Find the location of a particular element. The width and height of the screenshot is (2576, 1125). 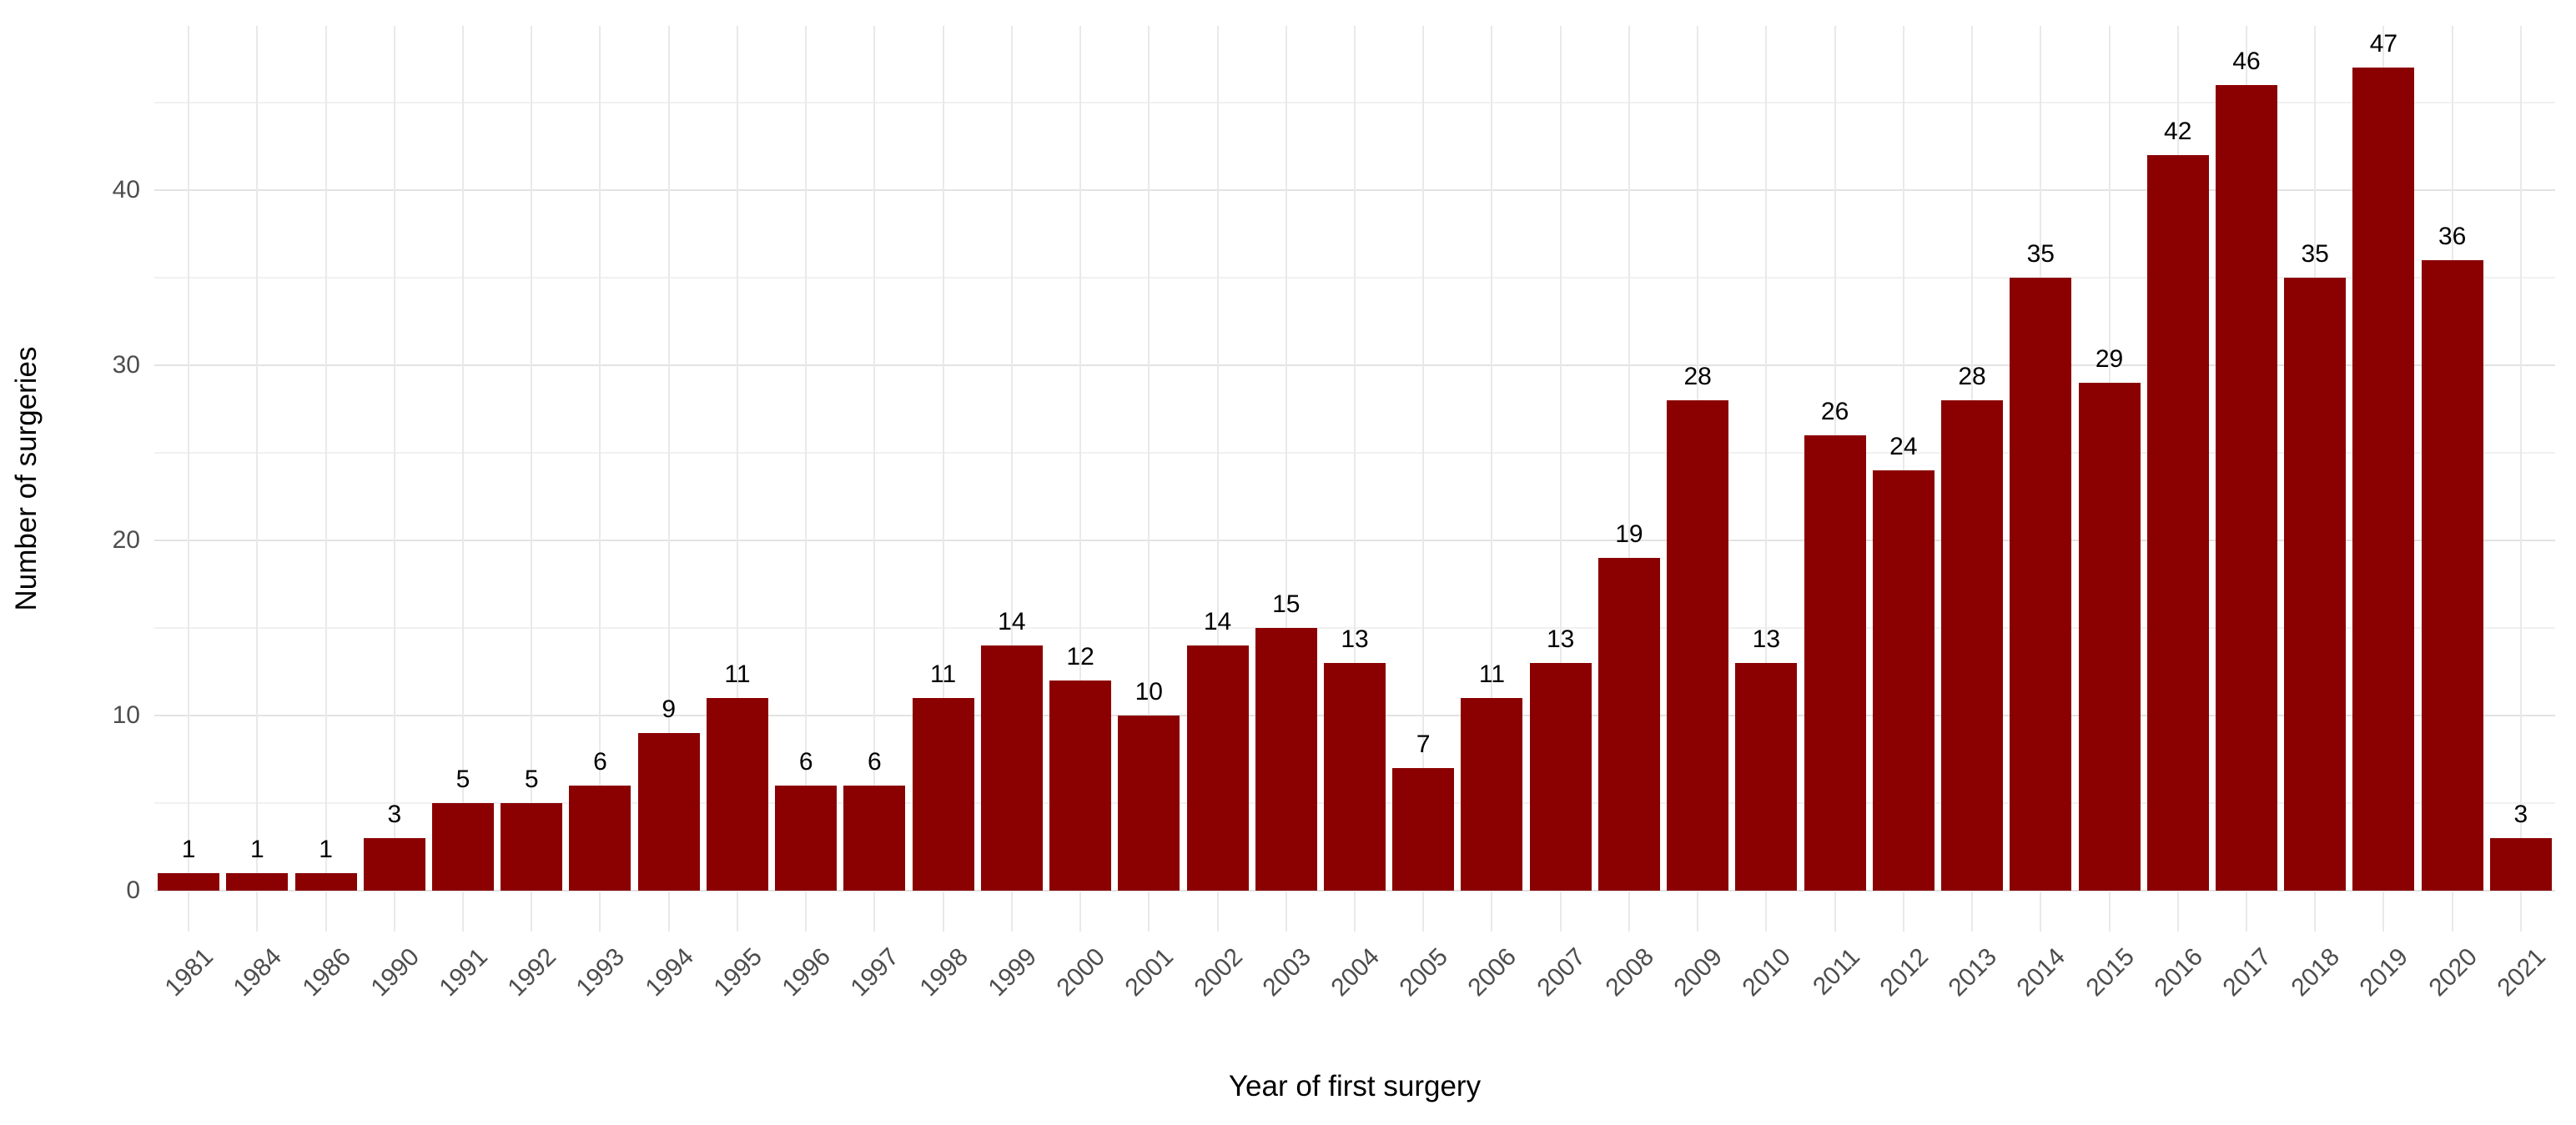

bar-value-label: 7 is located at coordinates (1423, 744).